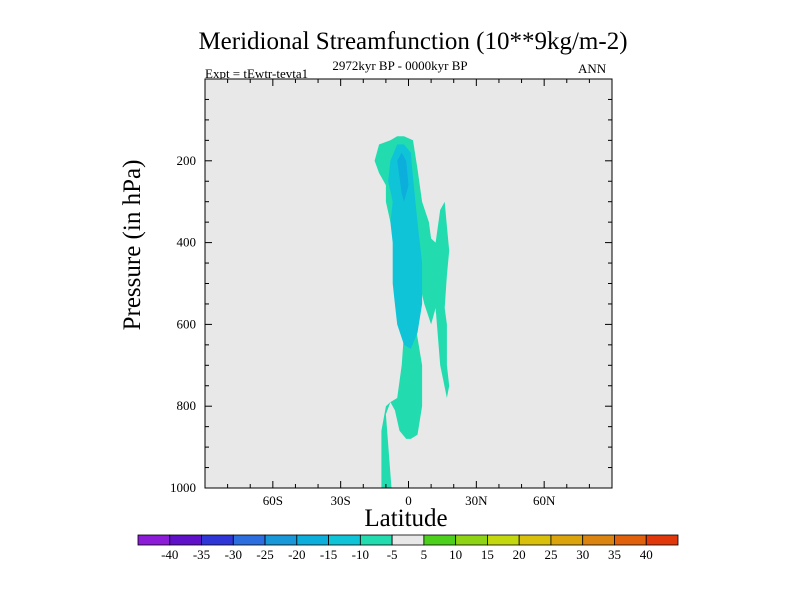  I want to click on colorbar: -40 -35 -30 -25 -20 -15 -10 -5 5 10 15 20 25 30 35 40, so click(408, 548).